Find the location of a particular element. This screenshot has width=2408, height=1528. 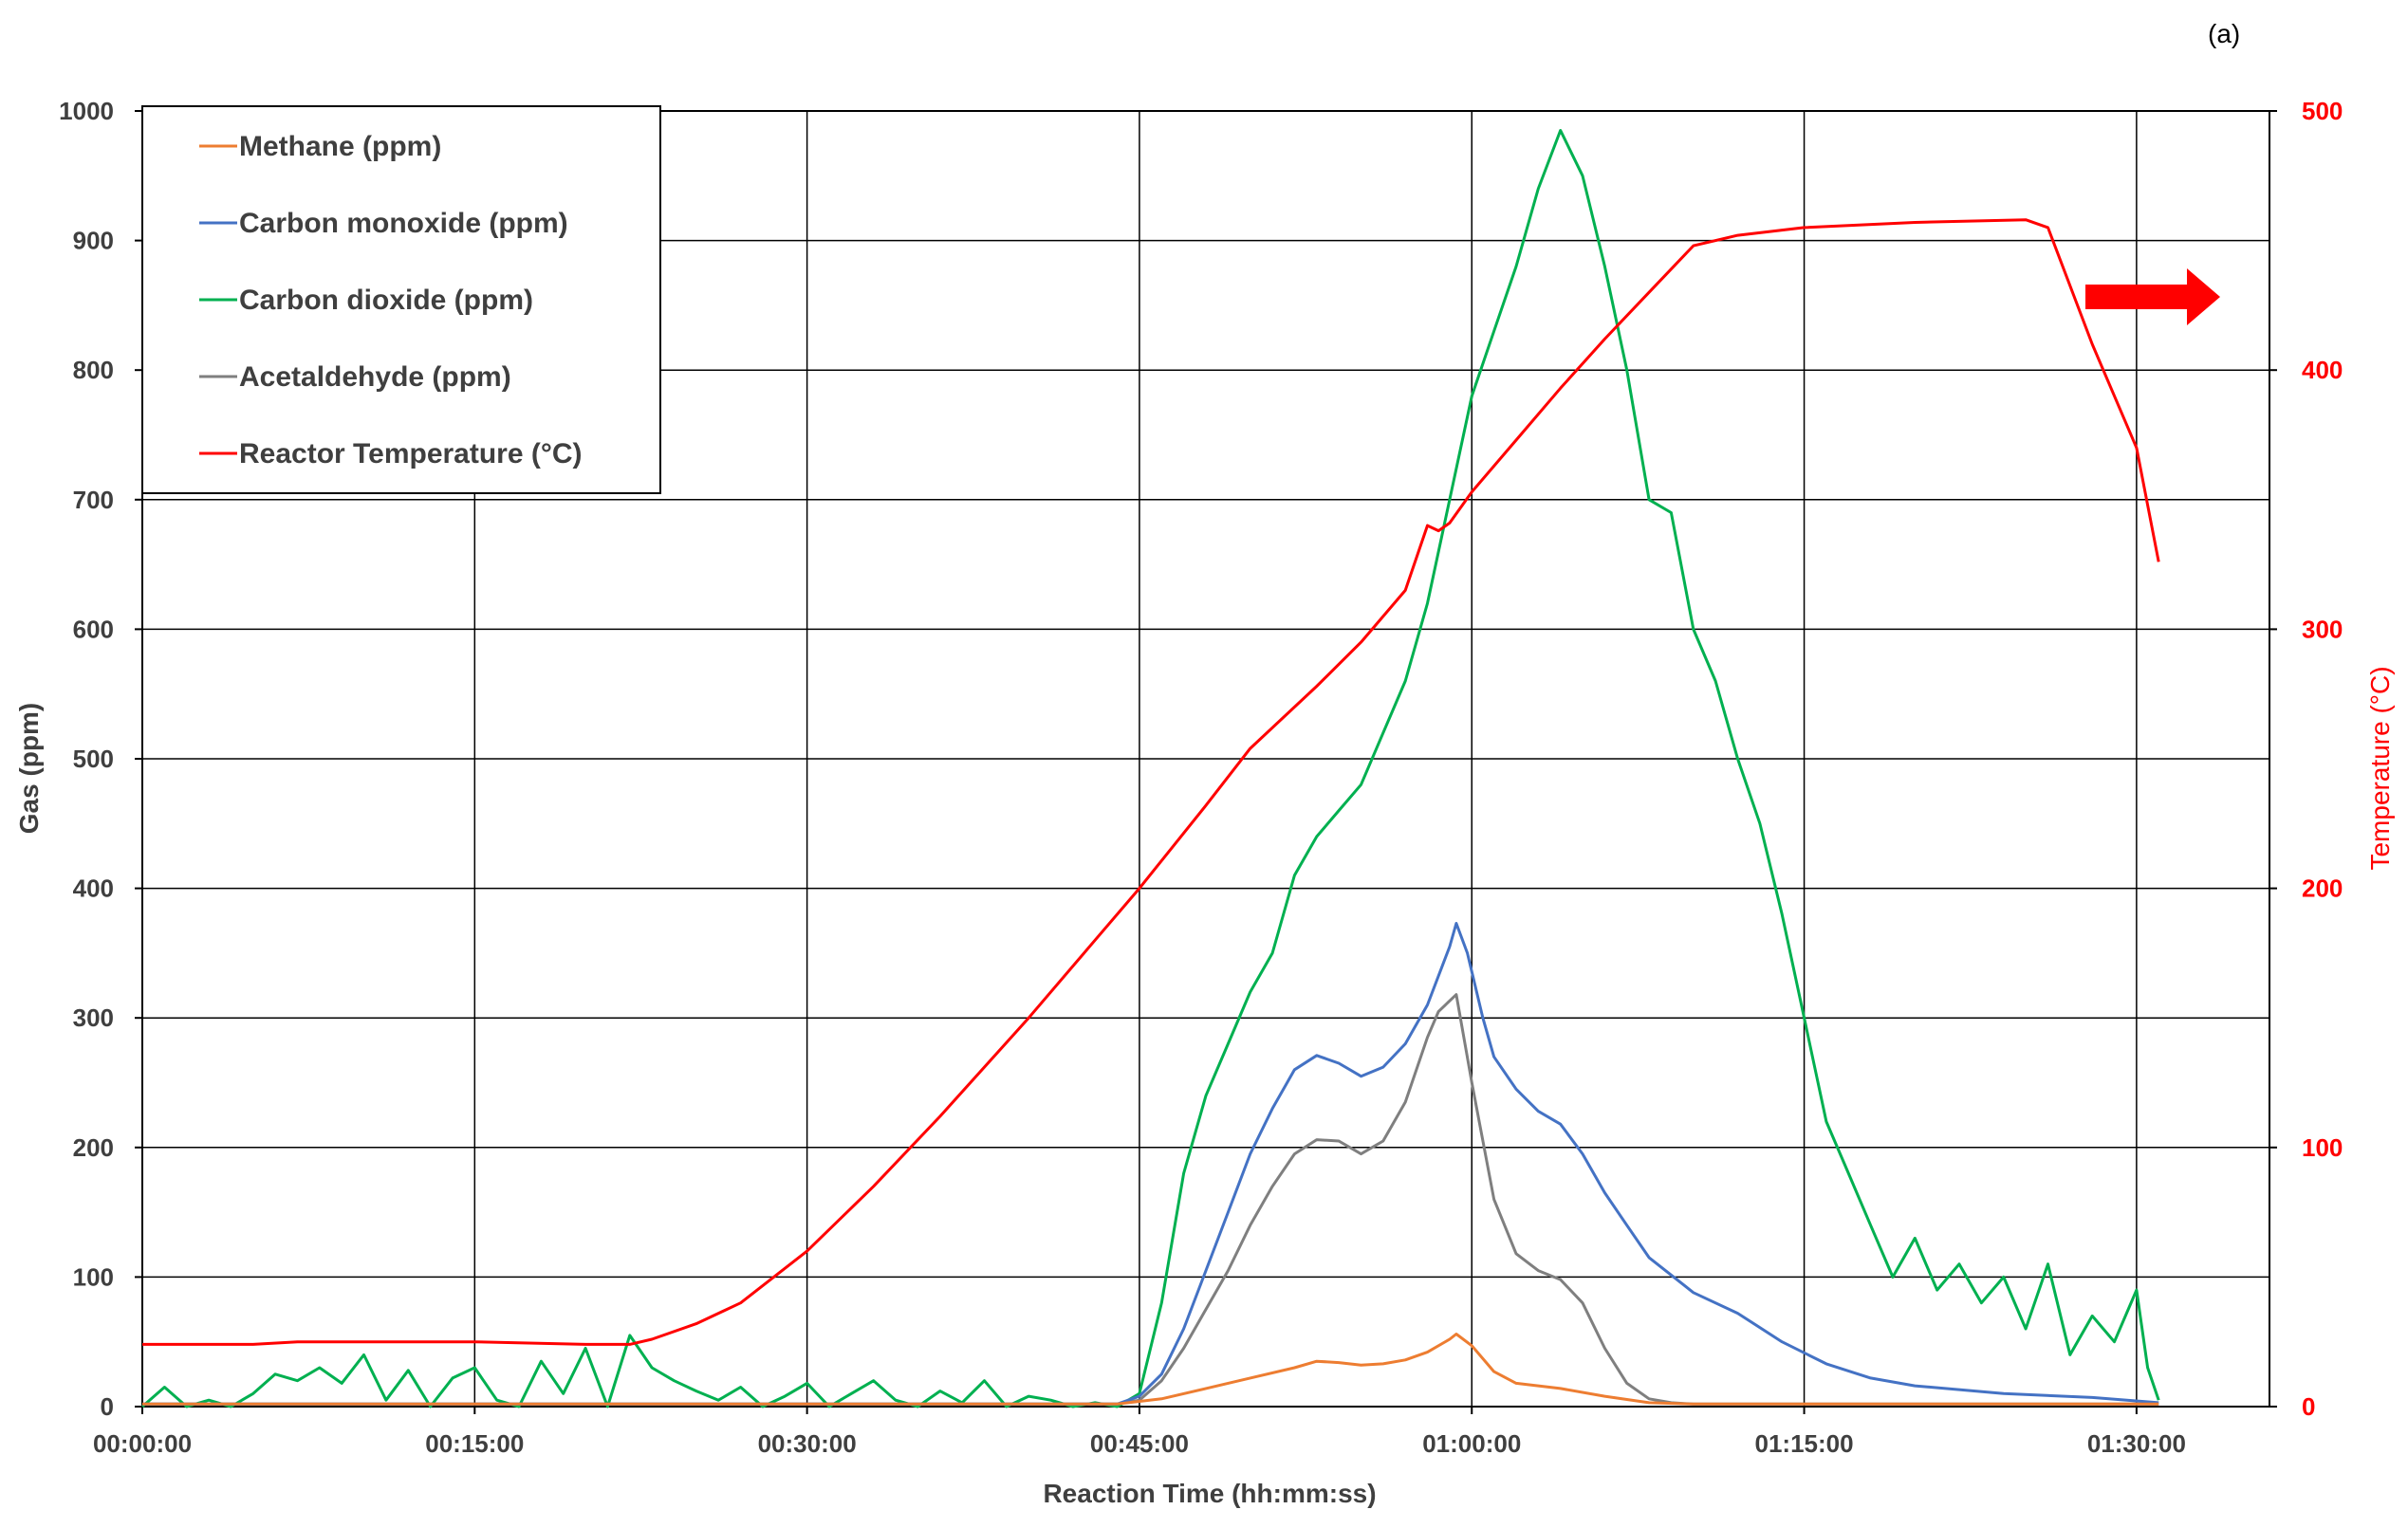

y2-tick-label: 200 is located at coordinates (2322, 888).